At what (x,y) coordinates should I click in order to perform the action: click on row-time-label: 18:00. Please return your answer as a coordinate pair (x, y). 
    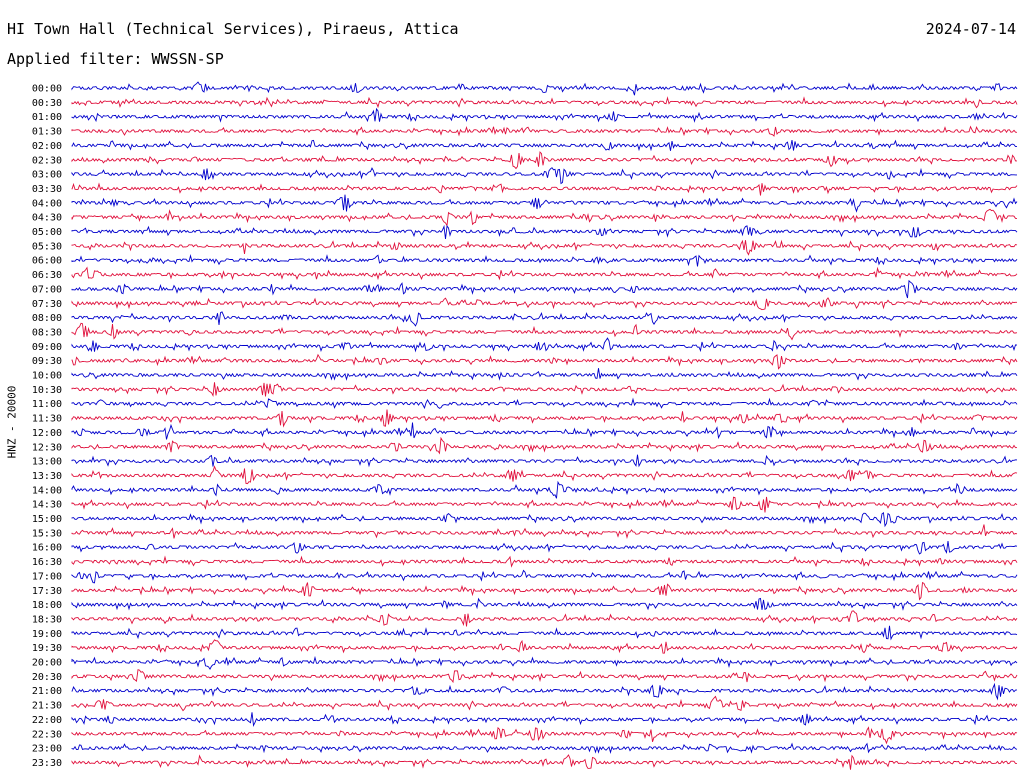
    Looking at the image, I should click on (47, 605).